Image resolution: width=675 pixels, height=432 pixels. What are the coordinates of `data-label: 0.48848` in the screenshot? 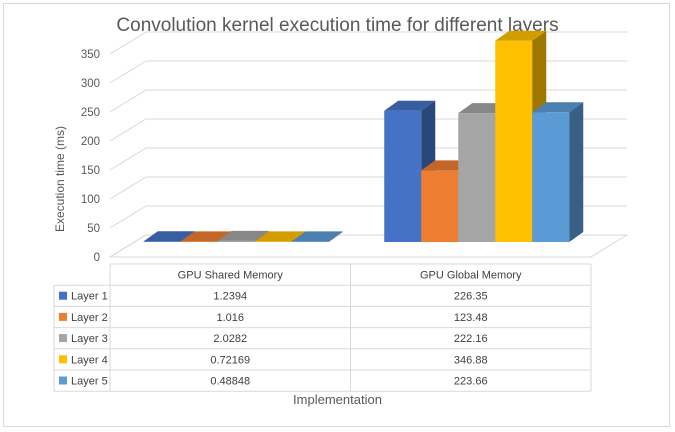 It's located at (230, 382).